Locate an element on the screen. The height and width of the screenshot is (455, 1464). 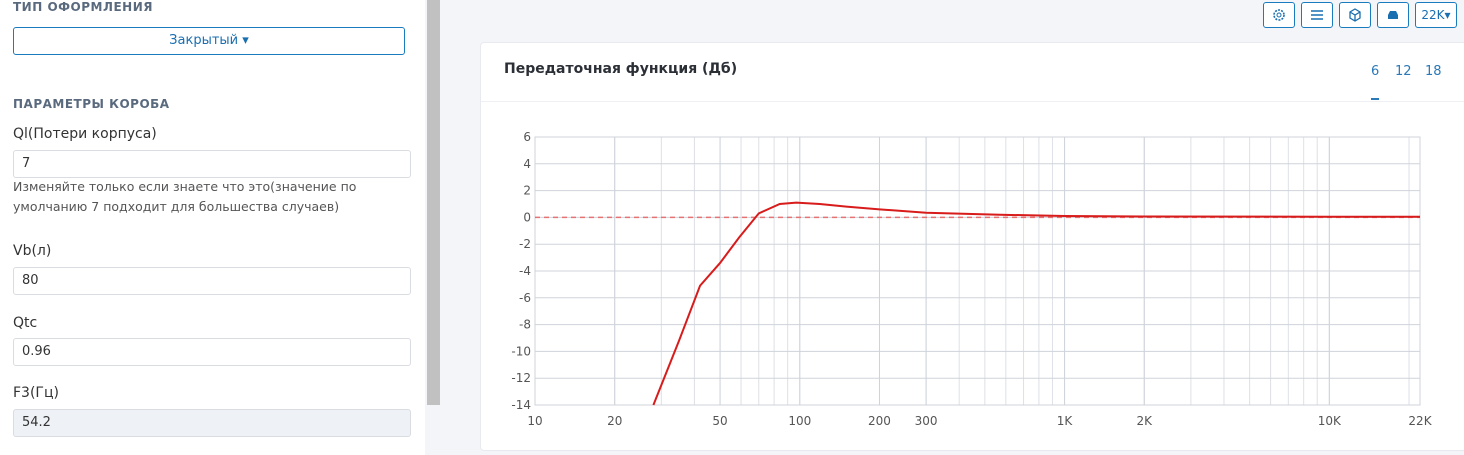
range-dropdown: 22K ▾ is located at coordinates (1436, 15).